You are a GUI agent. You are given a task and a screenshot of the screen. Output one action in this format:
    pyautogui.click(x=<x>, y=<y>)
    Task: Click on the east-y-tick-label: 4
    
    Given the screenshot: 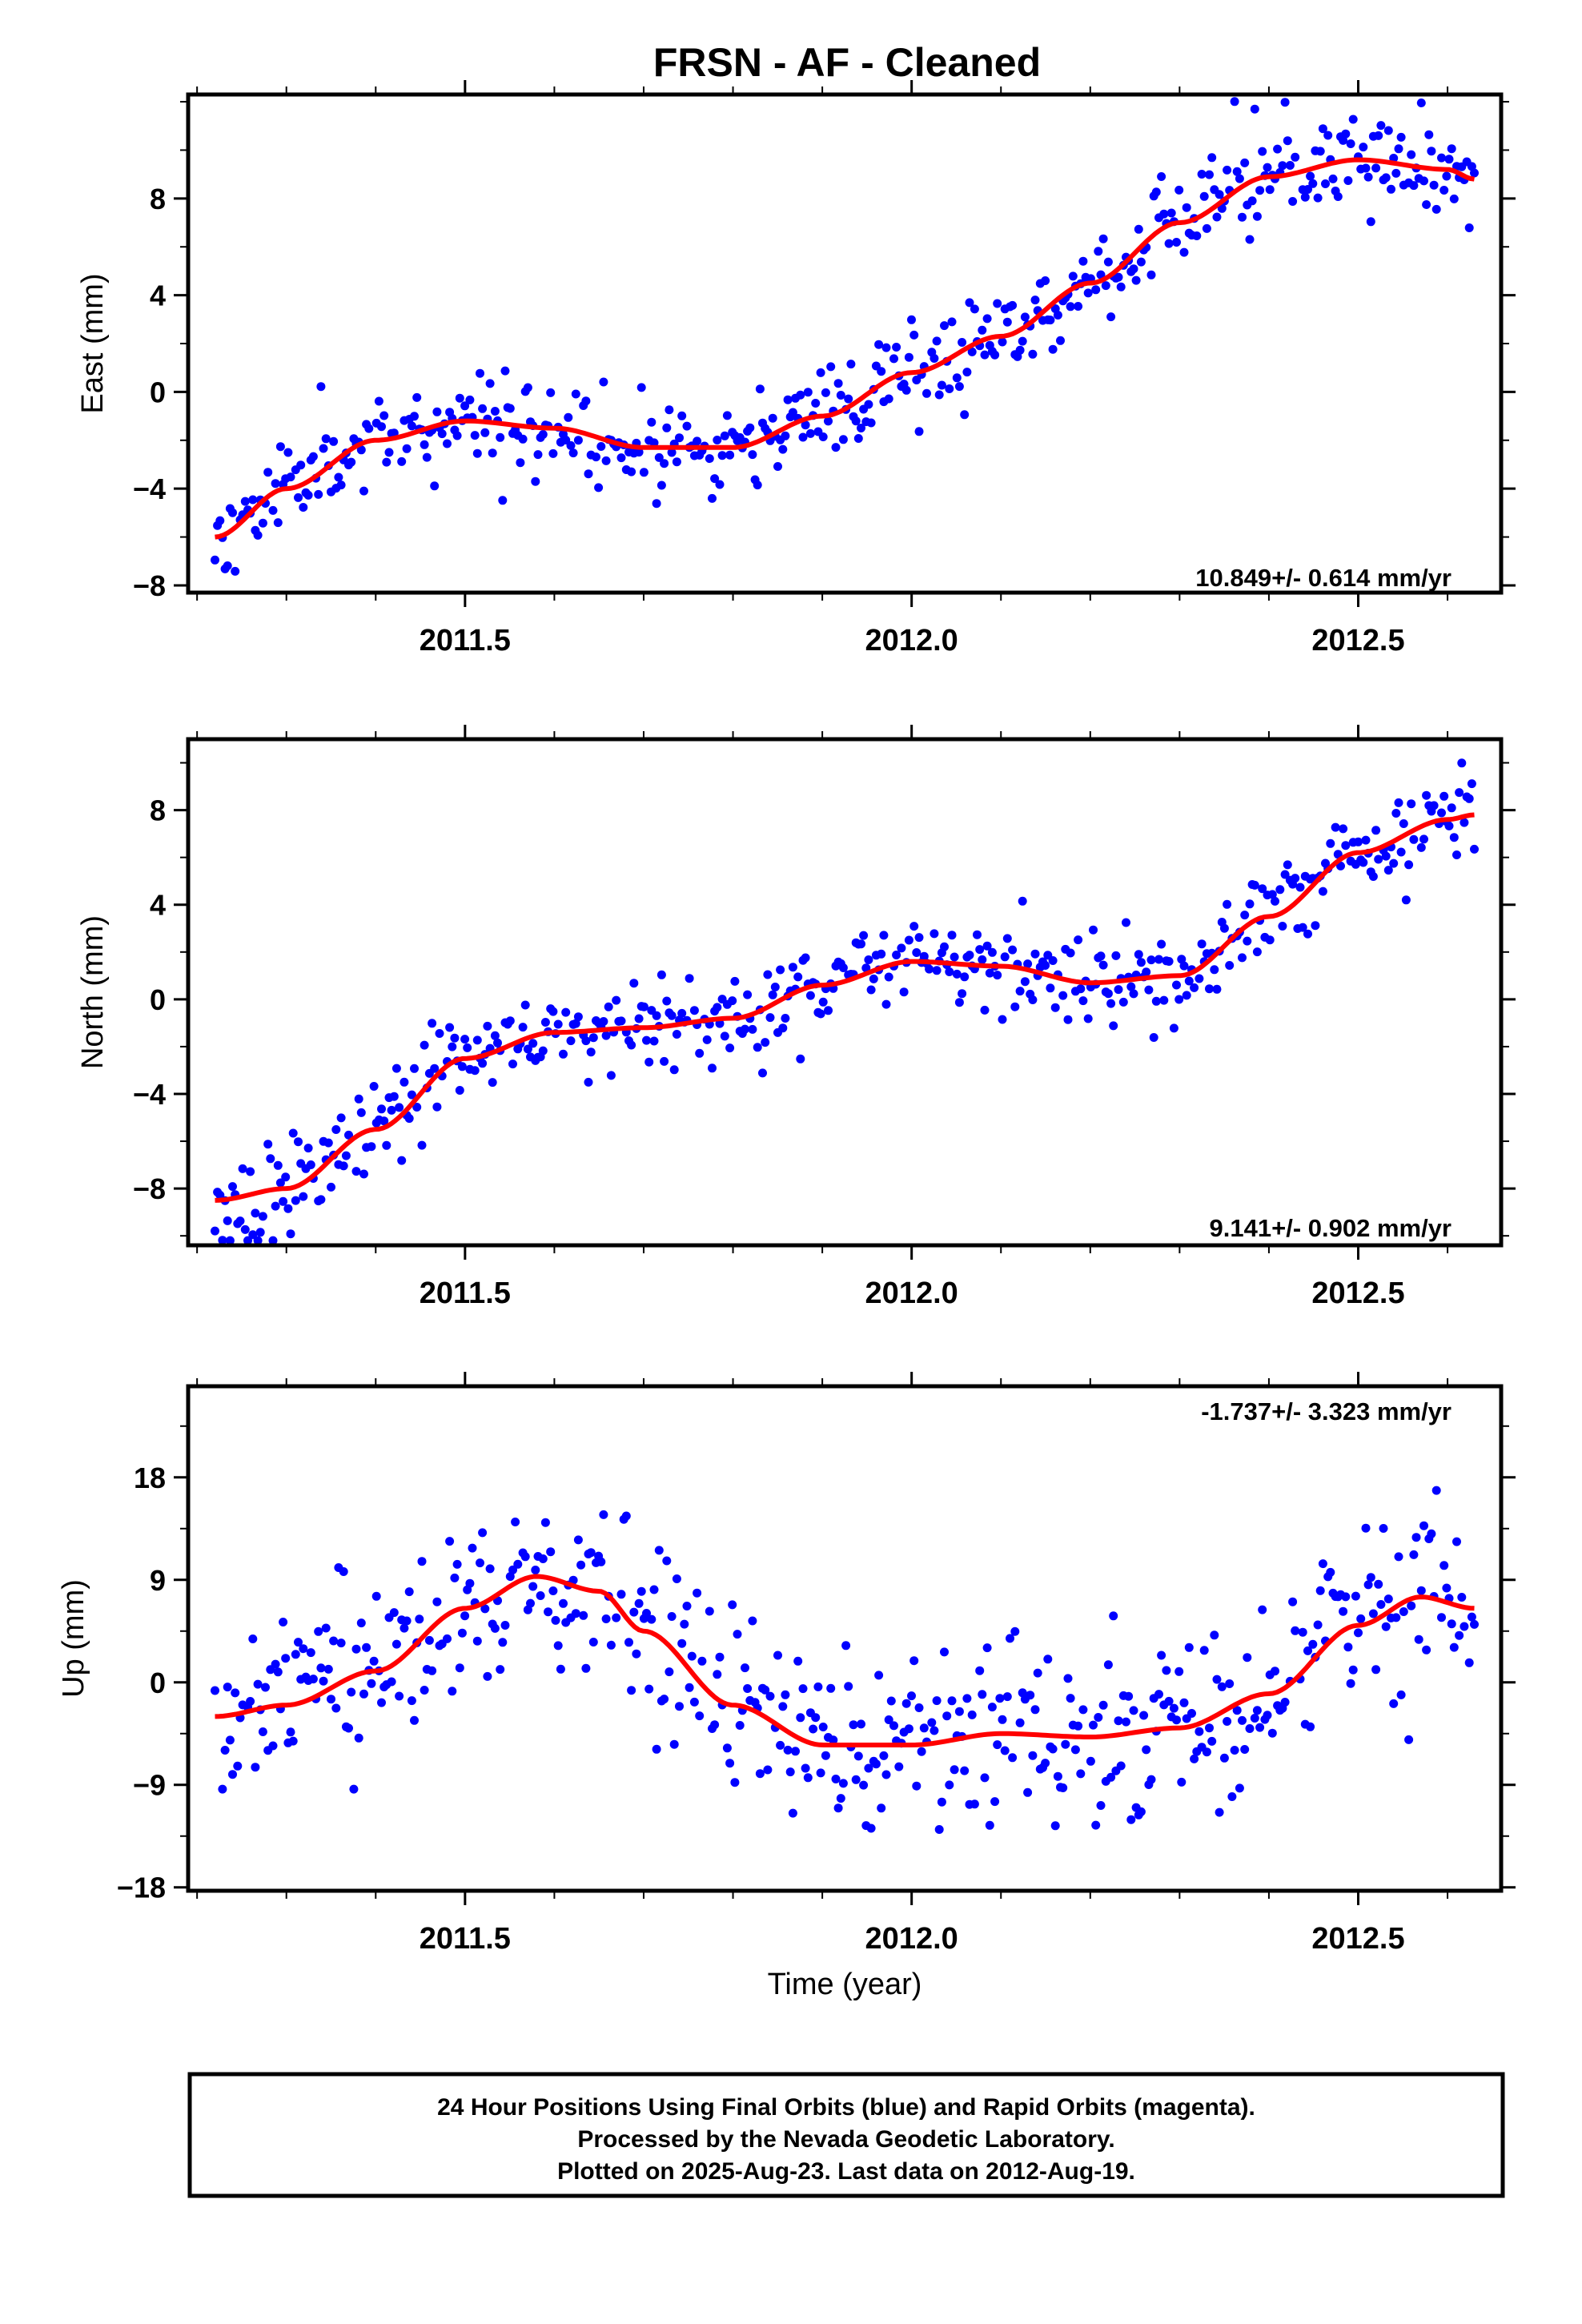 What is the action you would take?
    pyautogui.click(x=158, y=295)
    